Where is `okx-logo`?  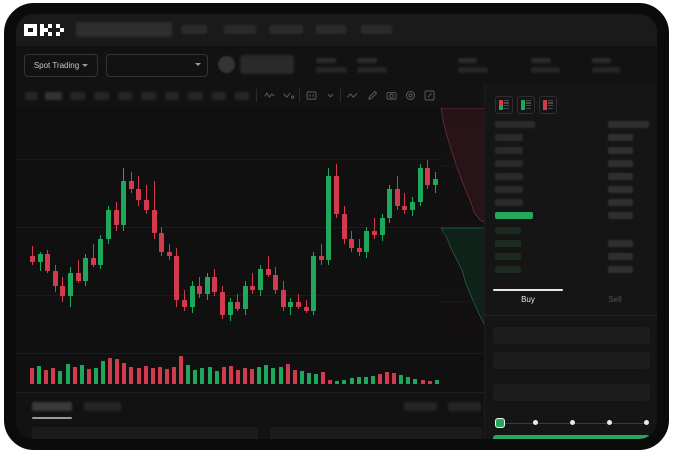 okx-logo is located at coordinates (44, 30).